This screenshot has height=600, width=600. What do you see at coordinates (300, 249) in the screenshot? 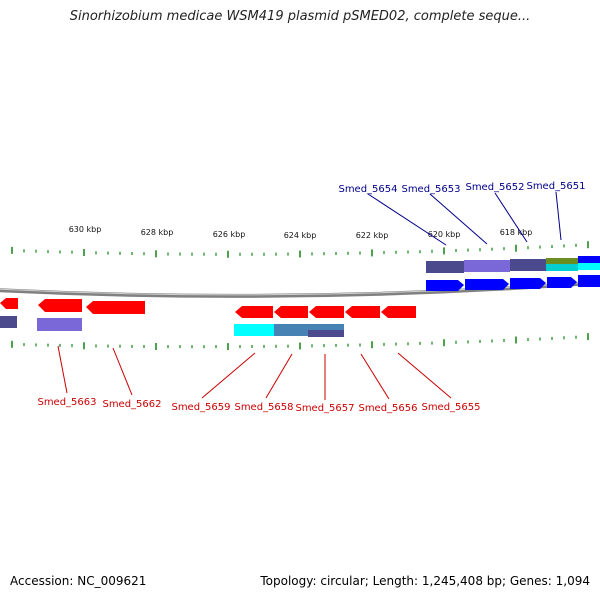
I see `ticks-top` at bounding box center [300, 249].